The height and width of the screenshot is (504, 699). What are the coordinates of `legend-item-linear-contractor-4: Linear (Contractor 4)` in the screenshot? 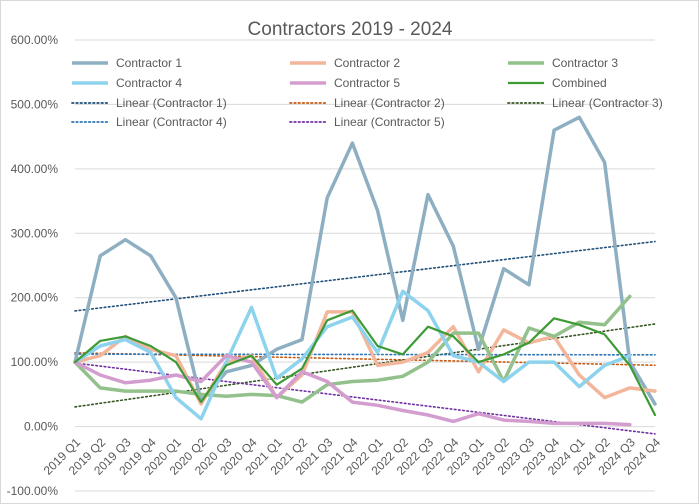 It's located at (149, 122).